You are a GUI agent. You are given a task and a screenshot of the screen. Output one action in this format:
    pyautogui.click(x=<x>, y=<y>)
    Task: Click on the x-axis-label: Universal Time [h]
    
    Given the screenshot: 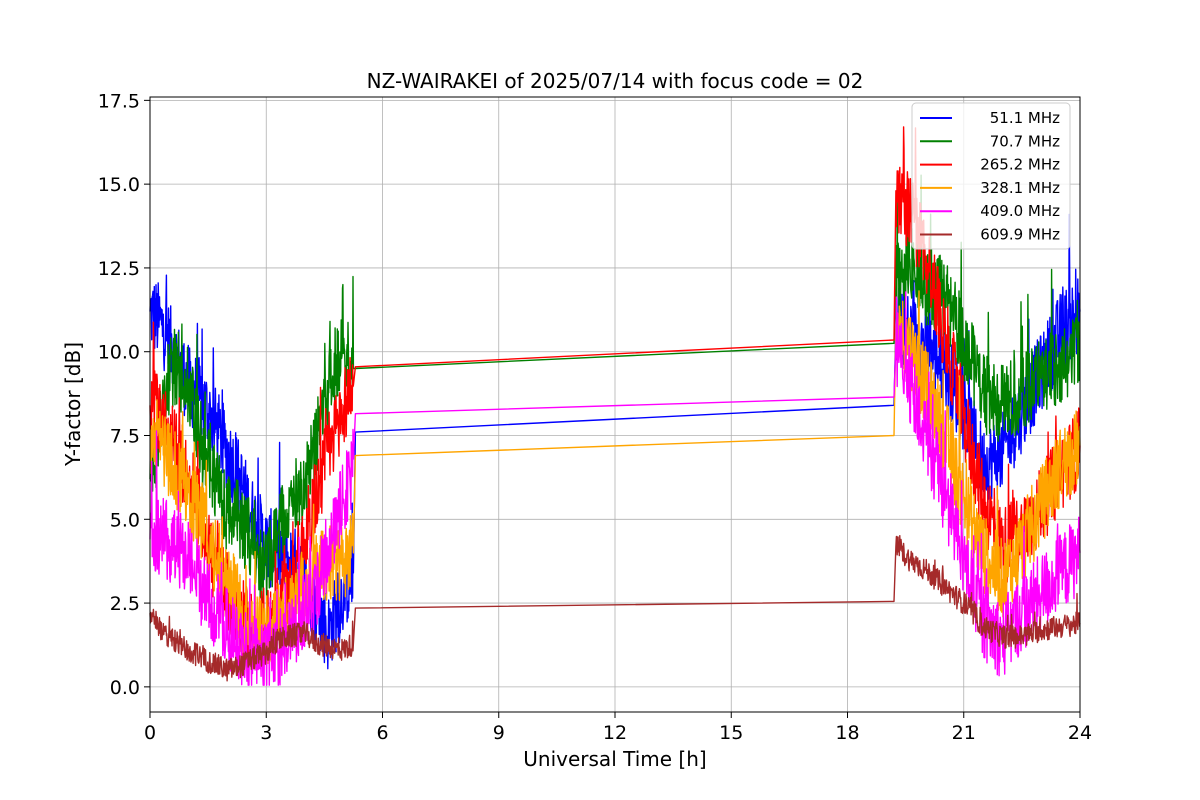 What is the action you would take?
    pyautogui.click(x=614, y=759)
    